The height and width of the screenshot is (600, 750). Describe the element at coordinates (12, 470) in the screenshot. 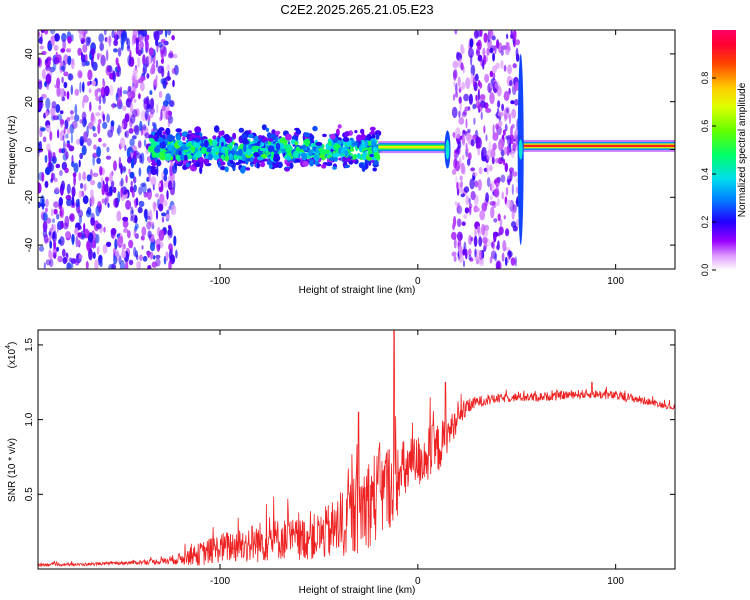

I see `snr-ylabel: SNR (10 * v/v)` at that location.